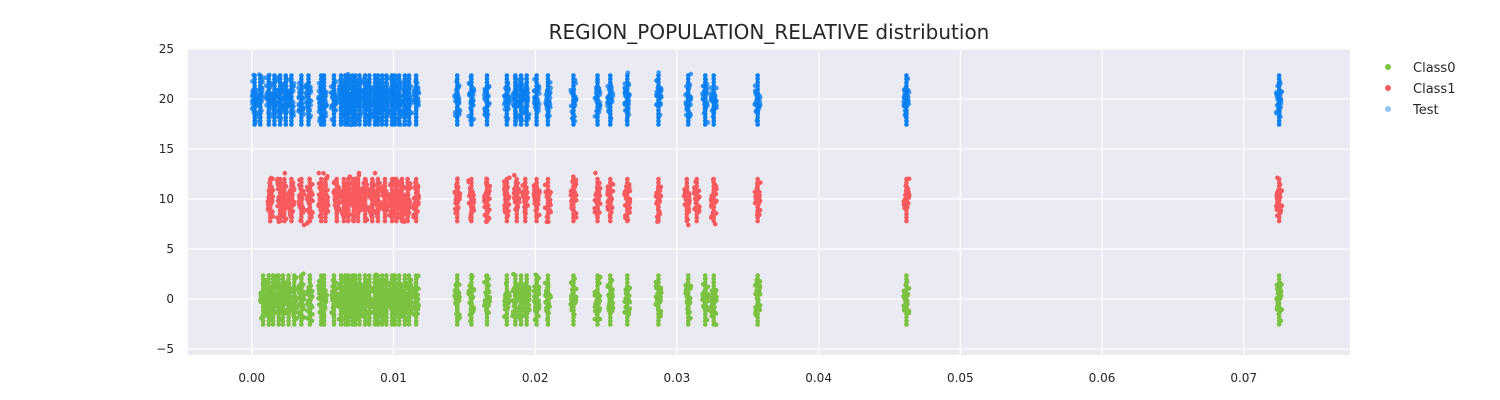  I want to click on series-class0, so click(771, 299).